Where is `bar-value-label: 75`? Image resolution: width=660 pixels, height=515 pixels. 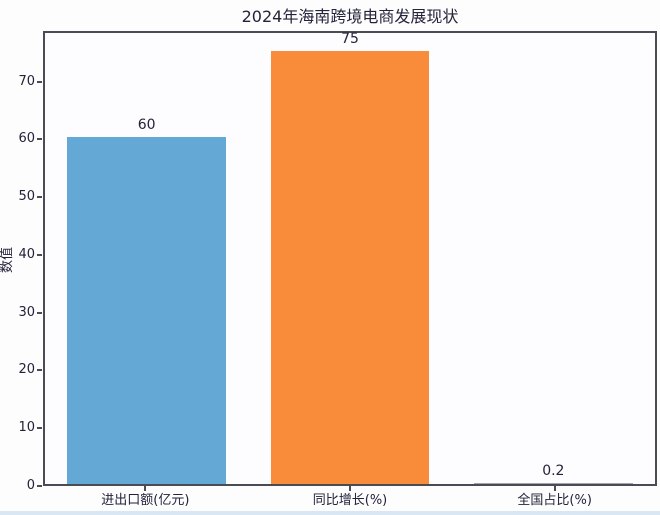
bar-value-label: 75 is located at coordinates (350, 38).